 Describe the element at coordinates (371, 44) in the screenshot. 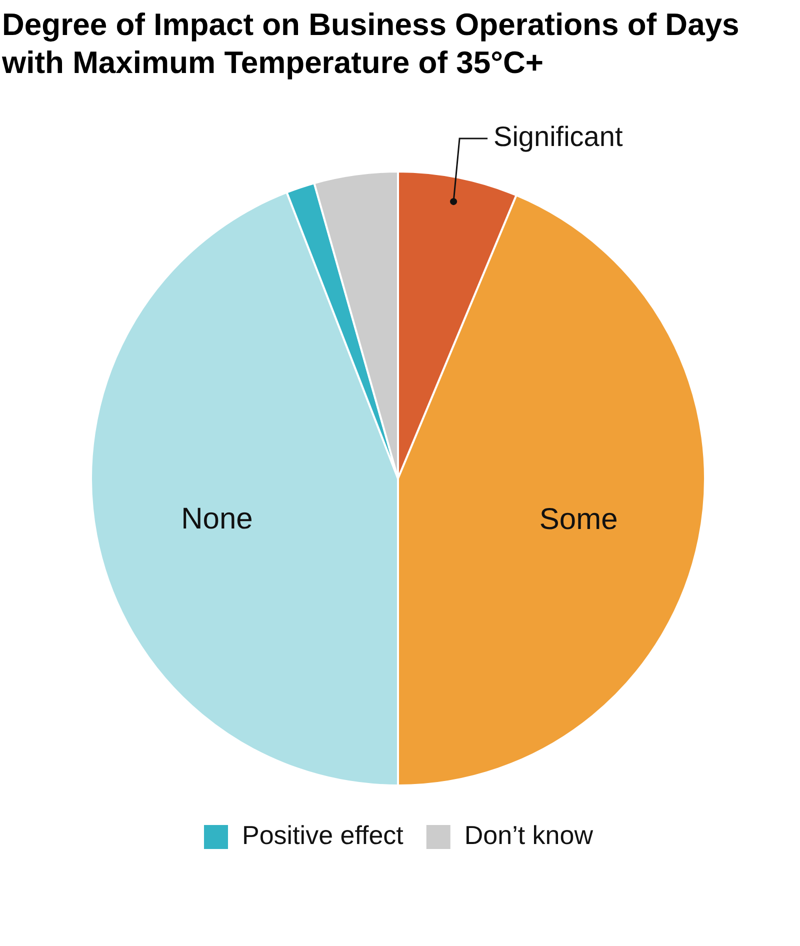

I see `chart-title: Degree of Impact on Business Operations of Days with Maximum Temperature of 35°C+` at that location.